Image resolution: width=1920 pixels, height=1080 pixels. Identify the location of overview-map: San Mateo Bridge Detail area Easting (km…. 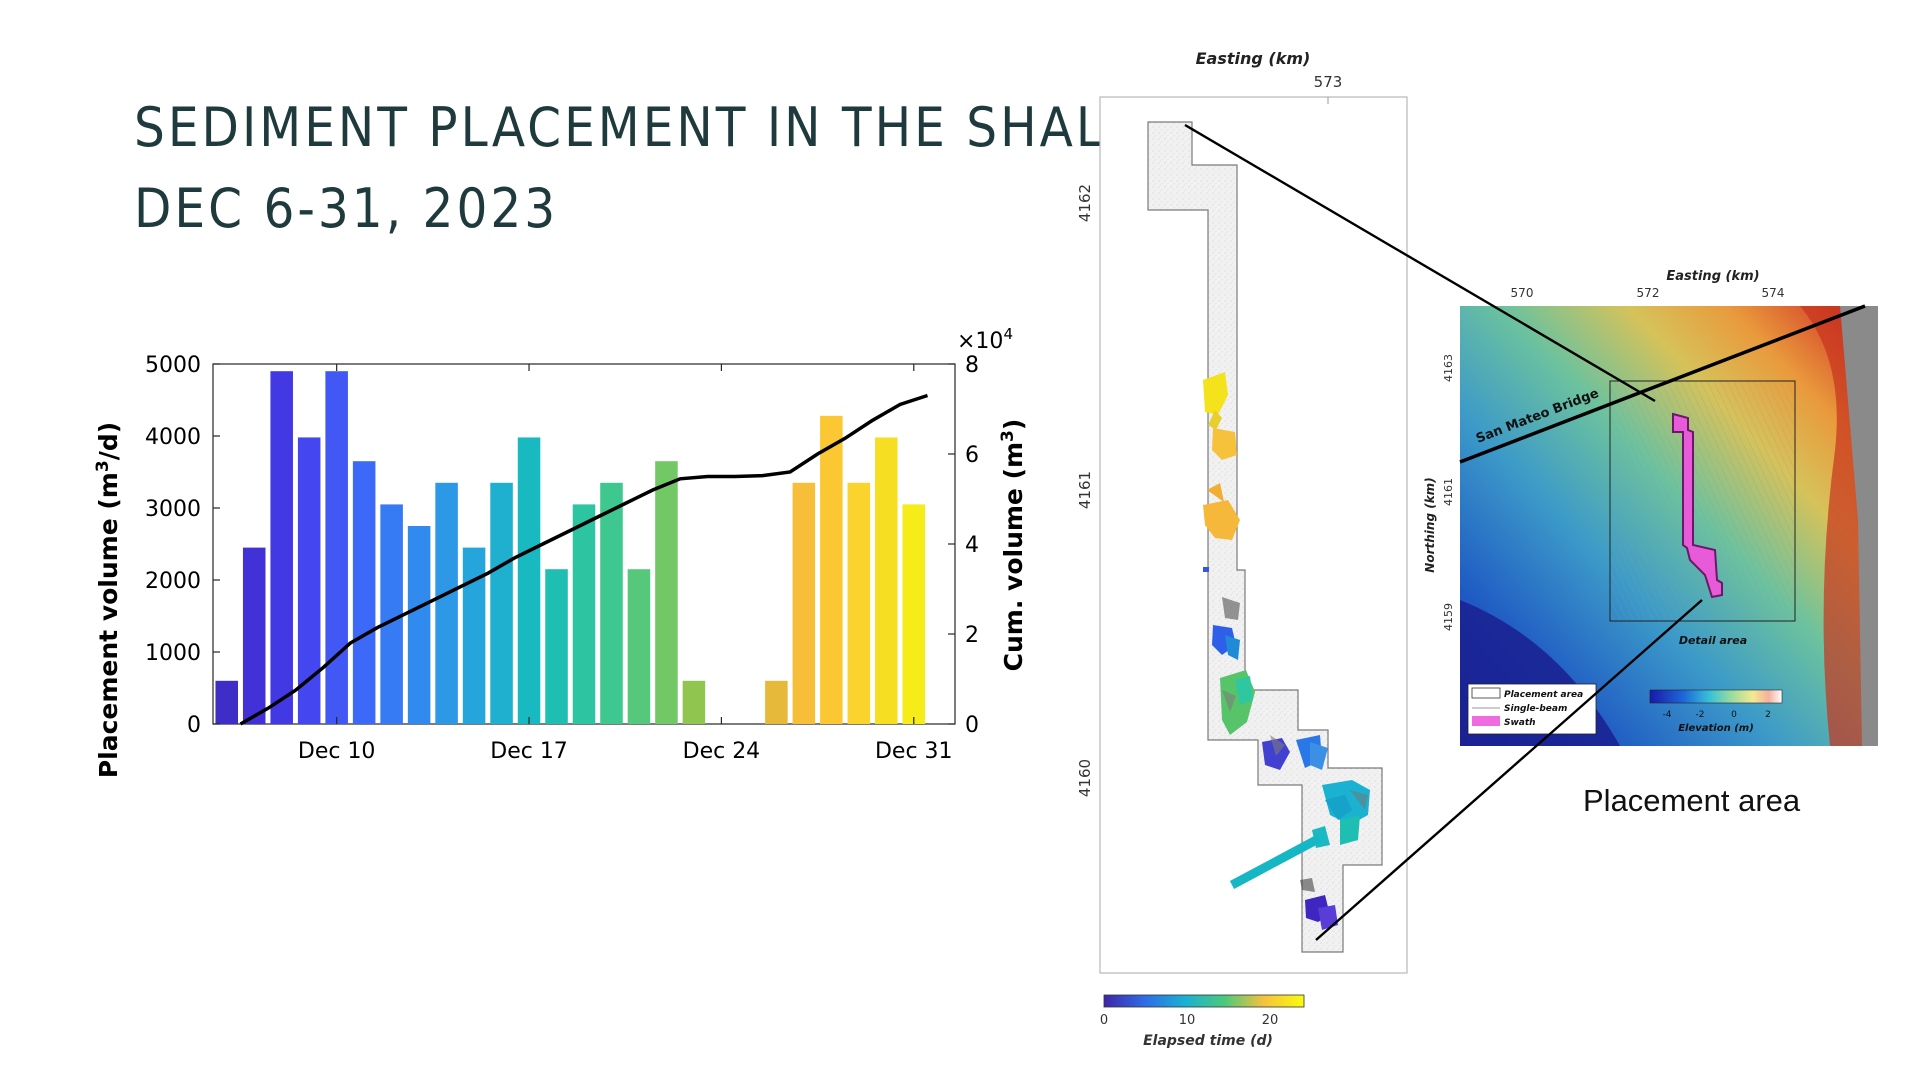
(1650, 507).